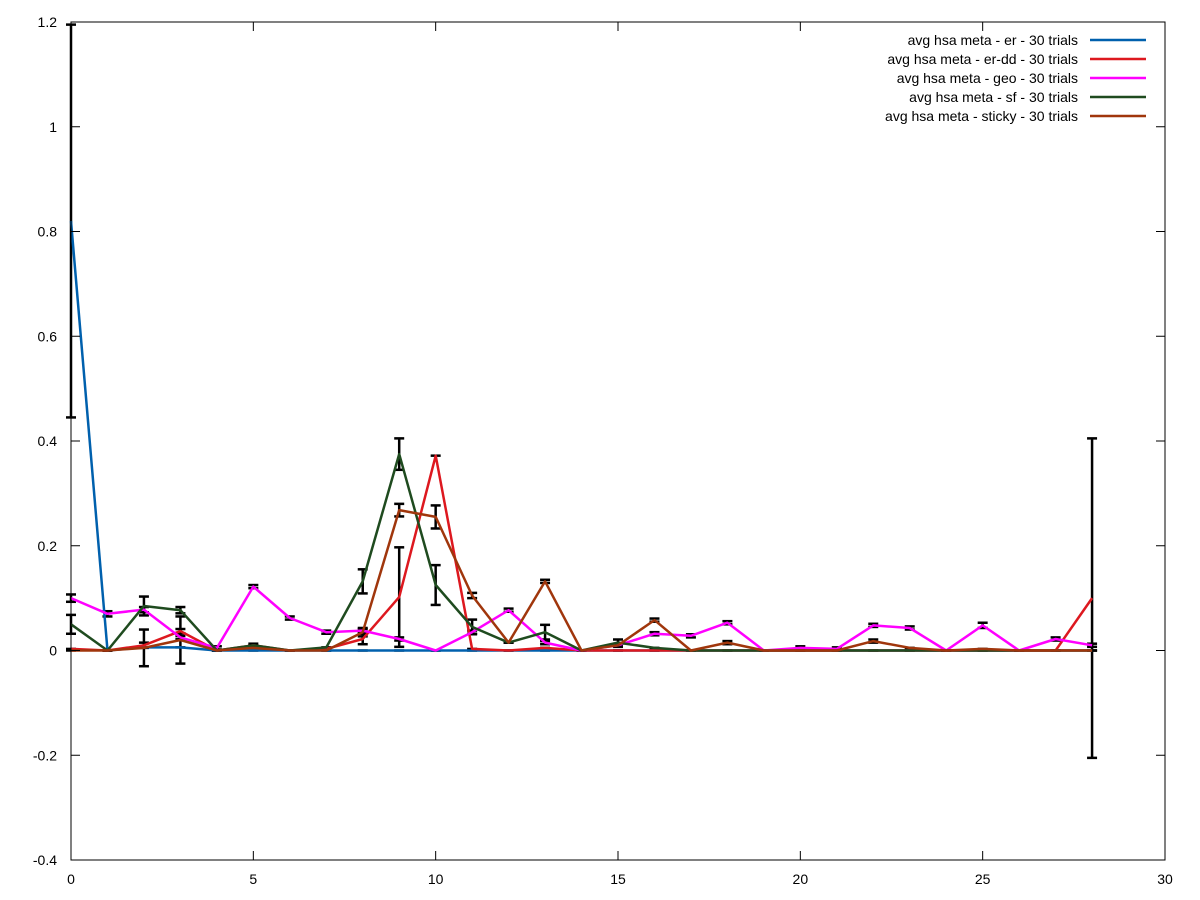 The width and height of the screenshot is (1200, 900). What do you see at coordinates (801, 879) in the screenshot?
I see `x-tick-label: 20` at bounding box center [801, 879].